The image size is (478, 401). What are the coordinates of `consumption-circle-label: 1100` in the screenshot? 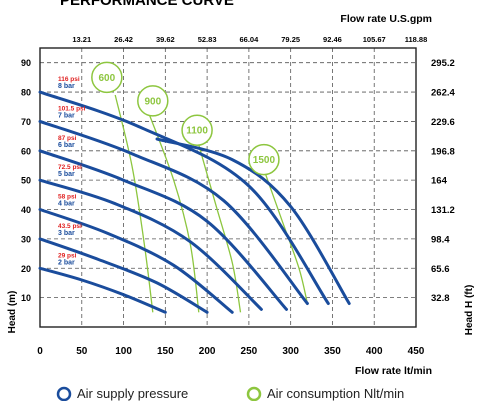 It's located at (197, 131).